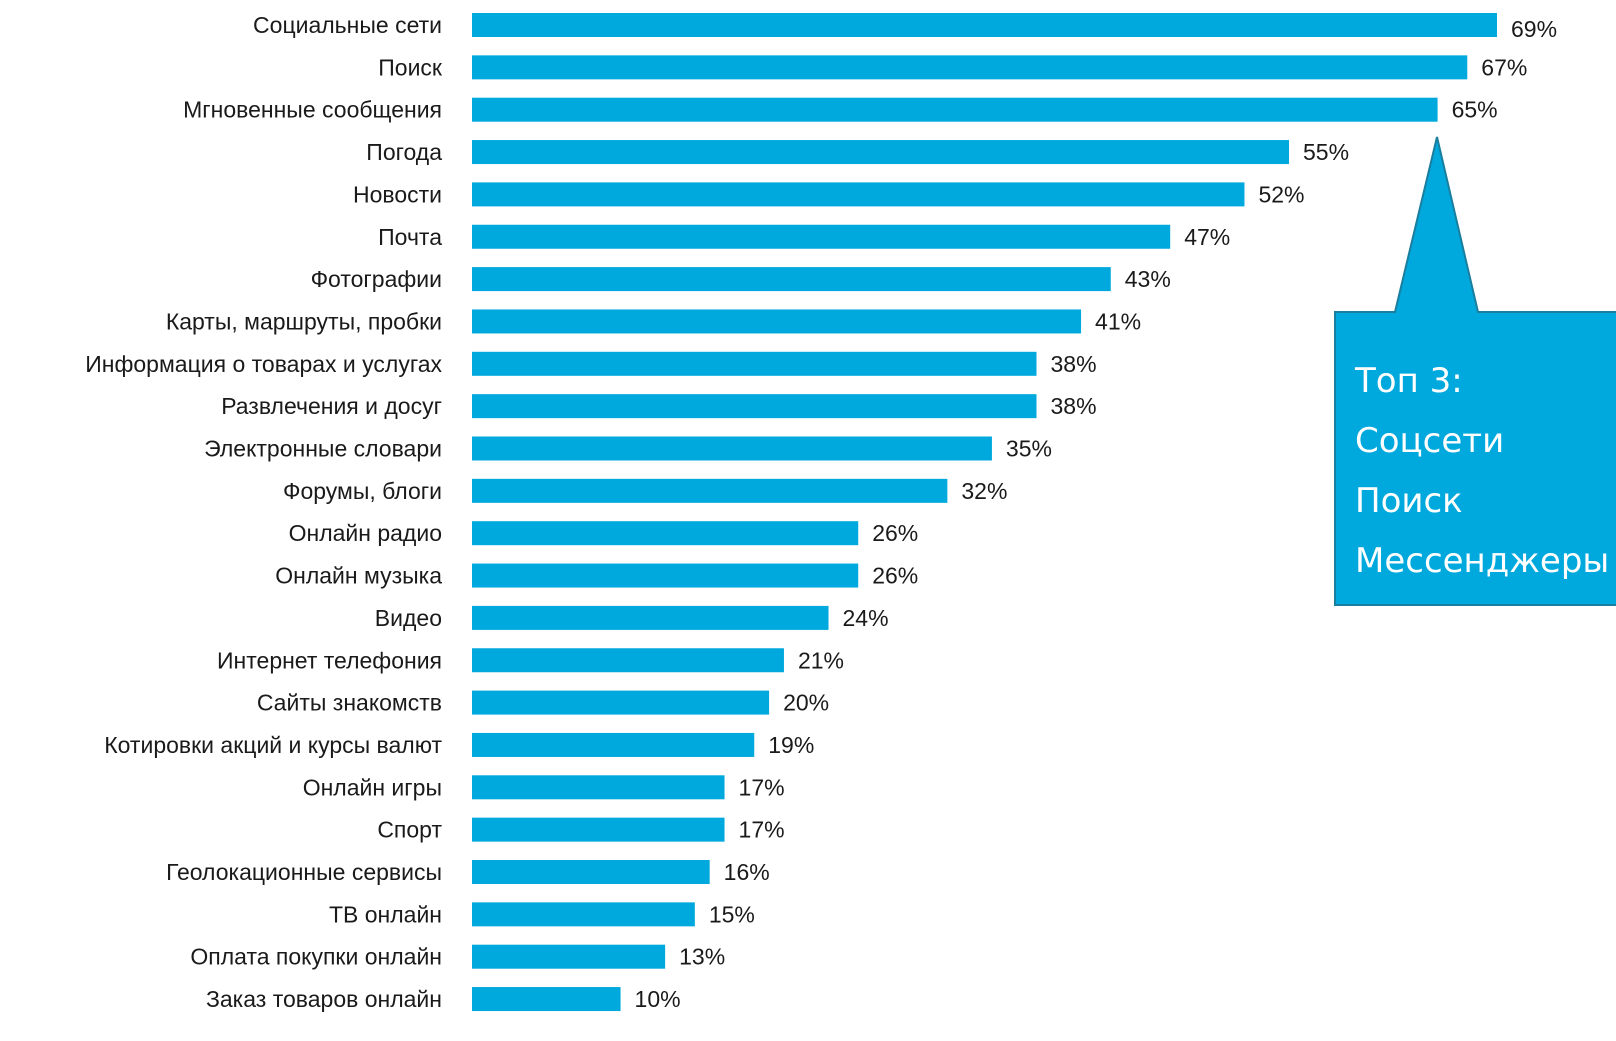 This screenshot has width=1616, height=1041. Describe the element at coordinates (316, 957) in the screenshot. I see `category-label: Оплата покупки онлайн` at that location.